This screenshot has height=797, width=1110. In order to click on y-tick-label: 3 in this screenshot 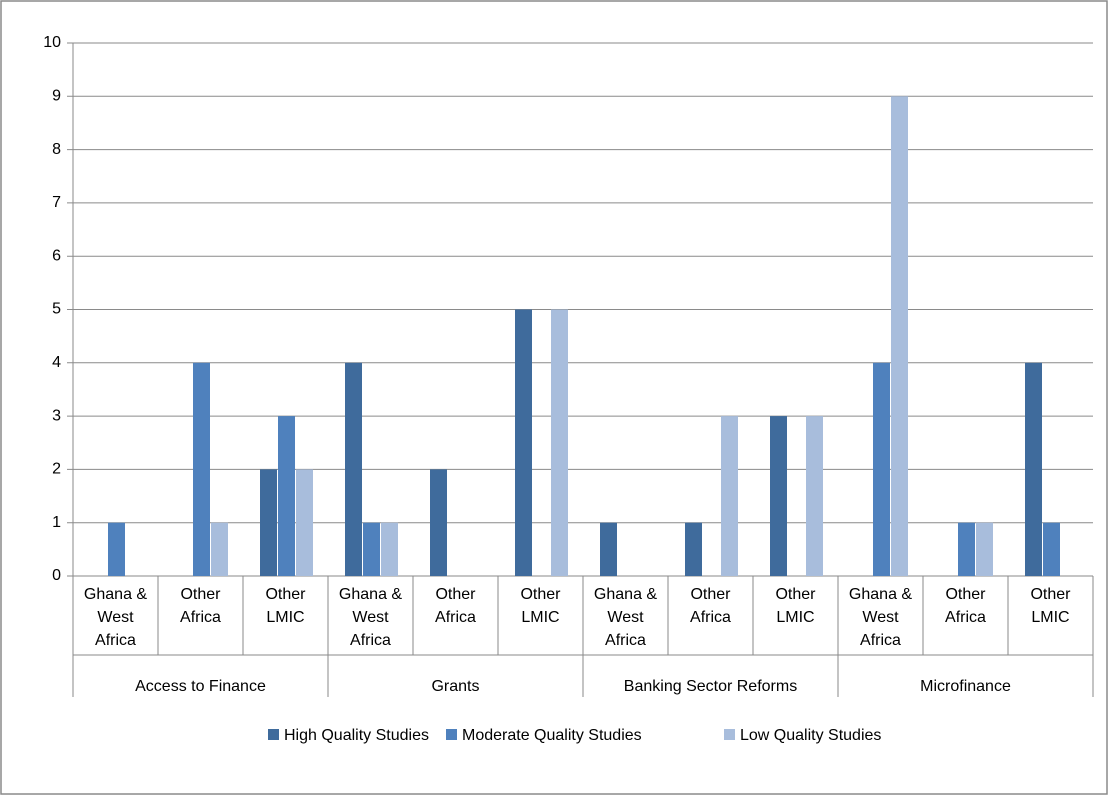, I will do `click(56, 415)`.